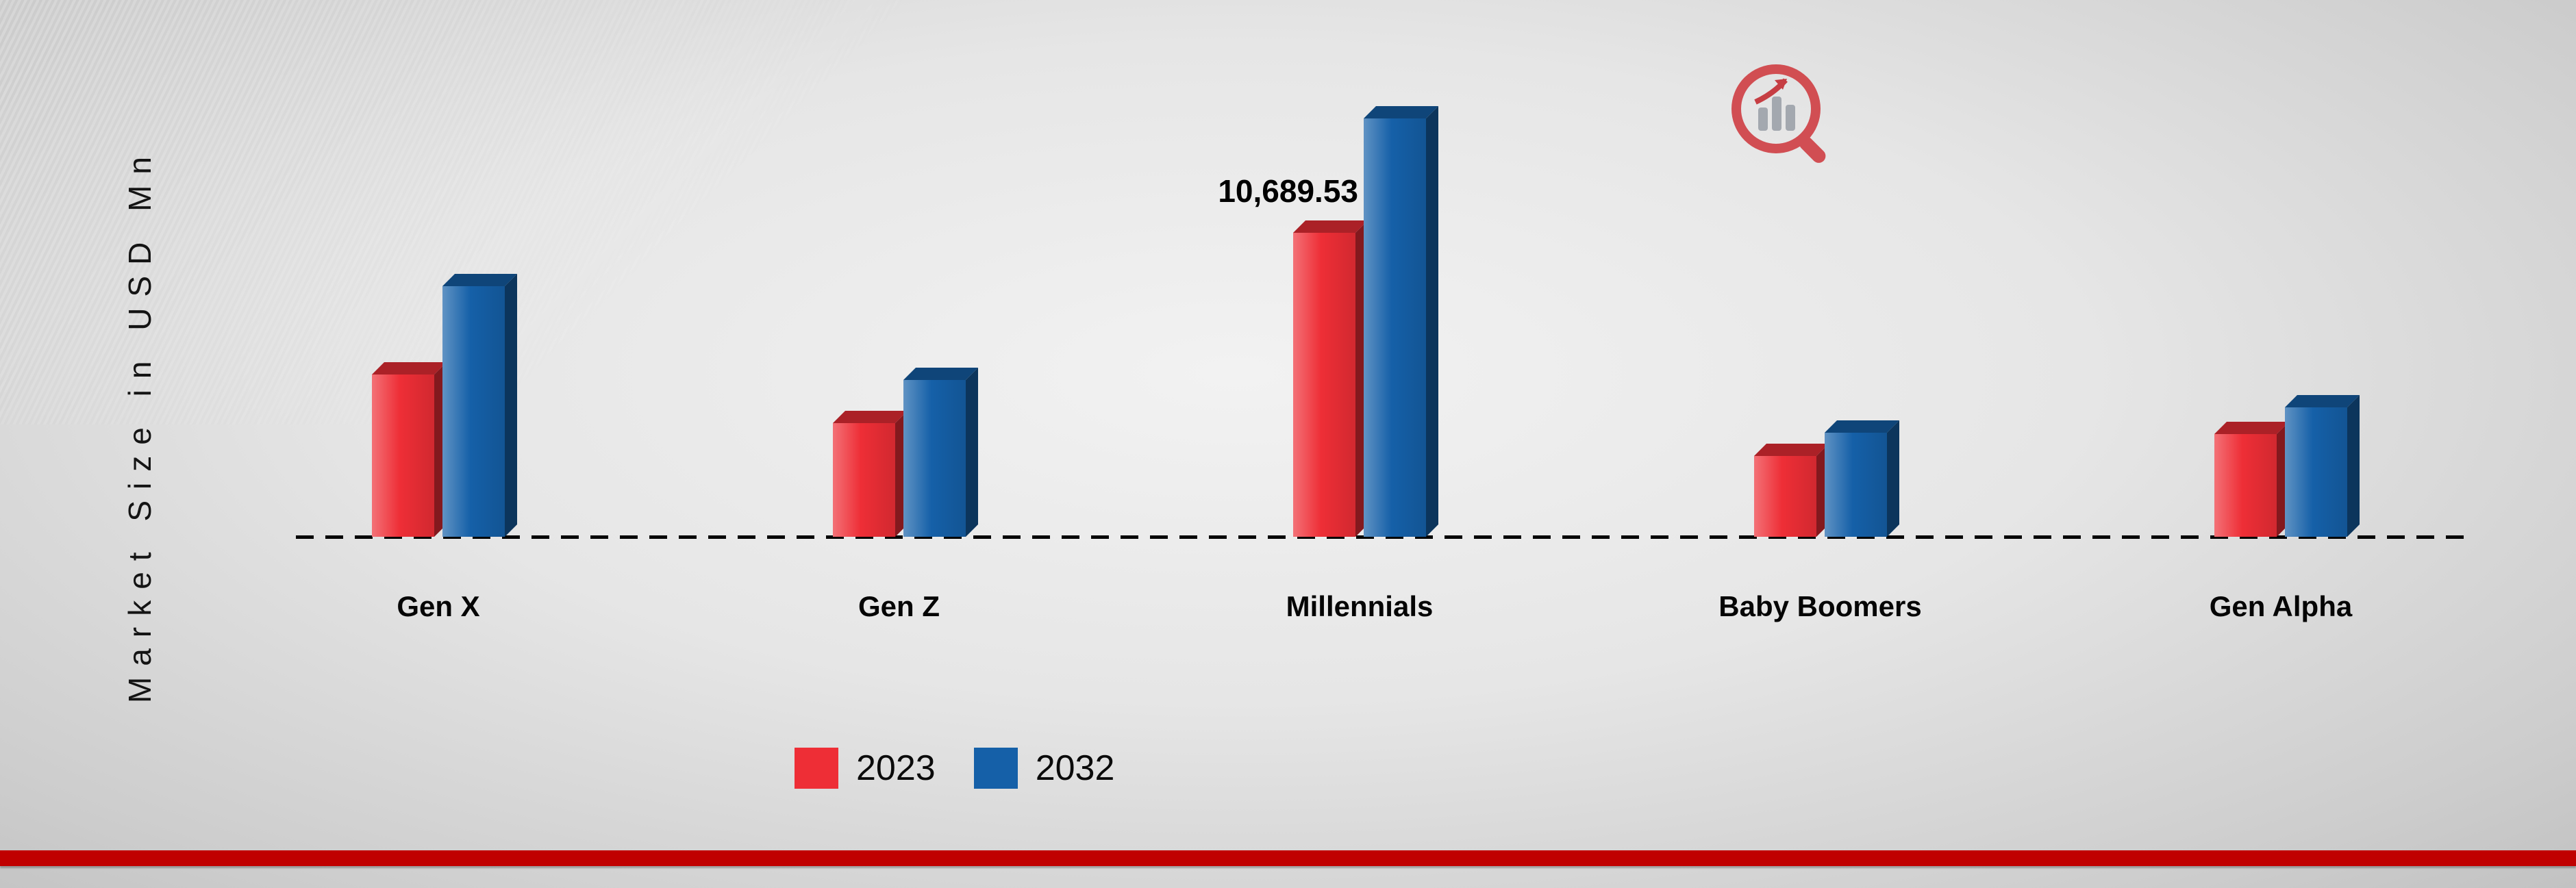 This screenshot has height=888, width=2576. Describe the element at coordinates (1855, 485) in the screenshot. I see `bar-2032-baby-boomers` at that location.